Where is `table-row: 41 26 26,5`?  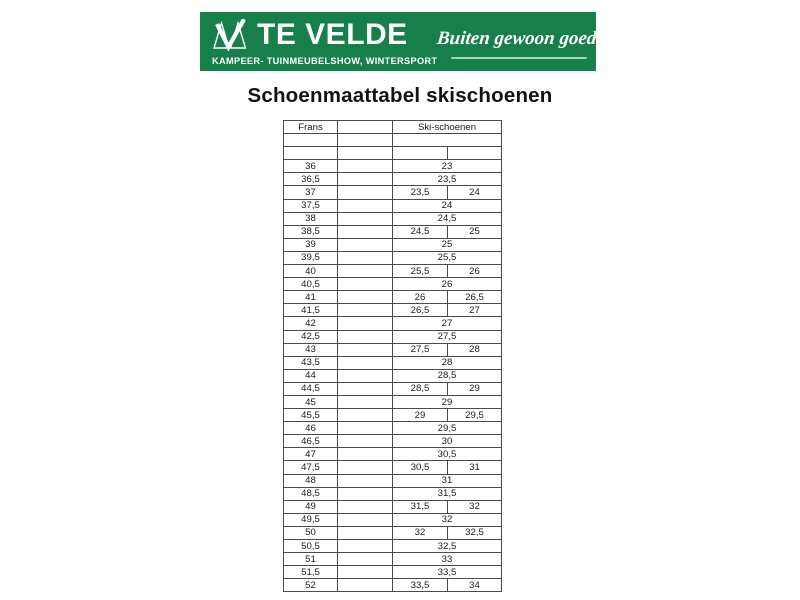 table-row: 41 26 26,5 is located at coordinates (393, 297).